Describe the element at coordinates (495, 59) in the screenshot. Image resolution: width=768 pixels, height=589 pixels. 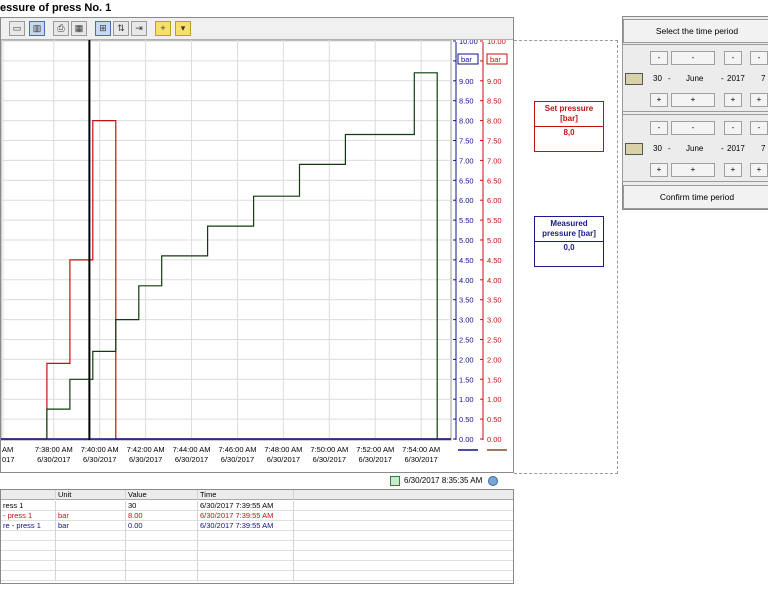
I see `unit-label-set: bar` at that location.